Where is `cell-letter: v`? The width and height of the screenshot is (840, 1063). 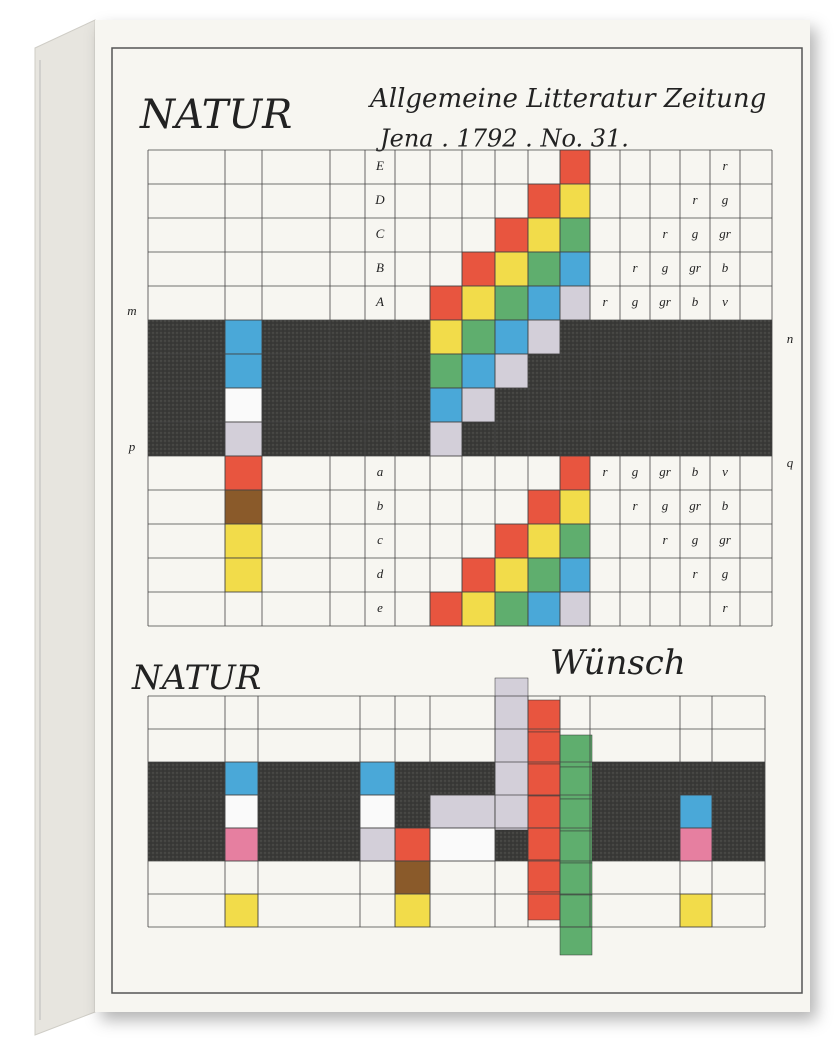 cell-letter: v is located at coordinates (725, 301).